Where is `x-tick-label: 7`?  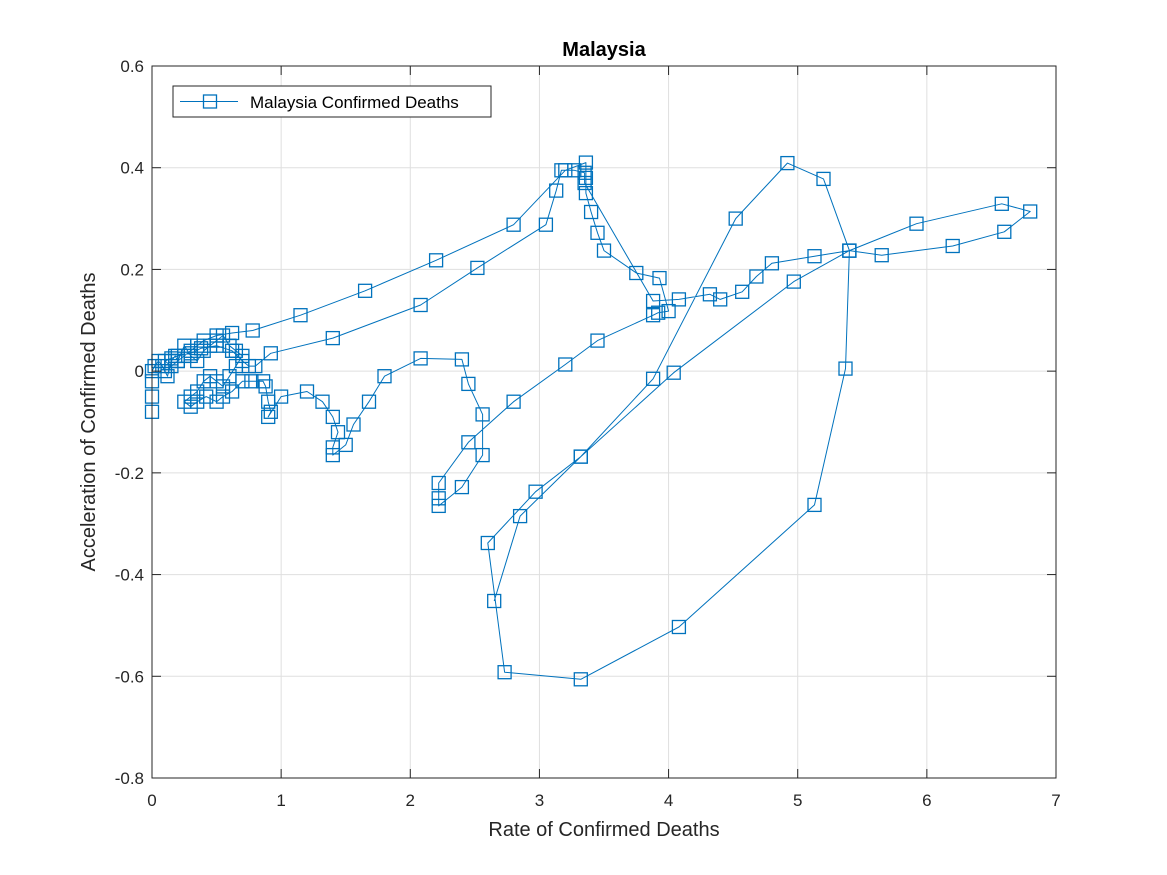
x-tick-label: 7 is located at coordinates (1055, 800).